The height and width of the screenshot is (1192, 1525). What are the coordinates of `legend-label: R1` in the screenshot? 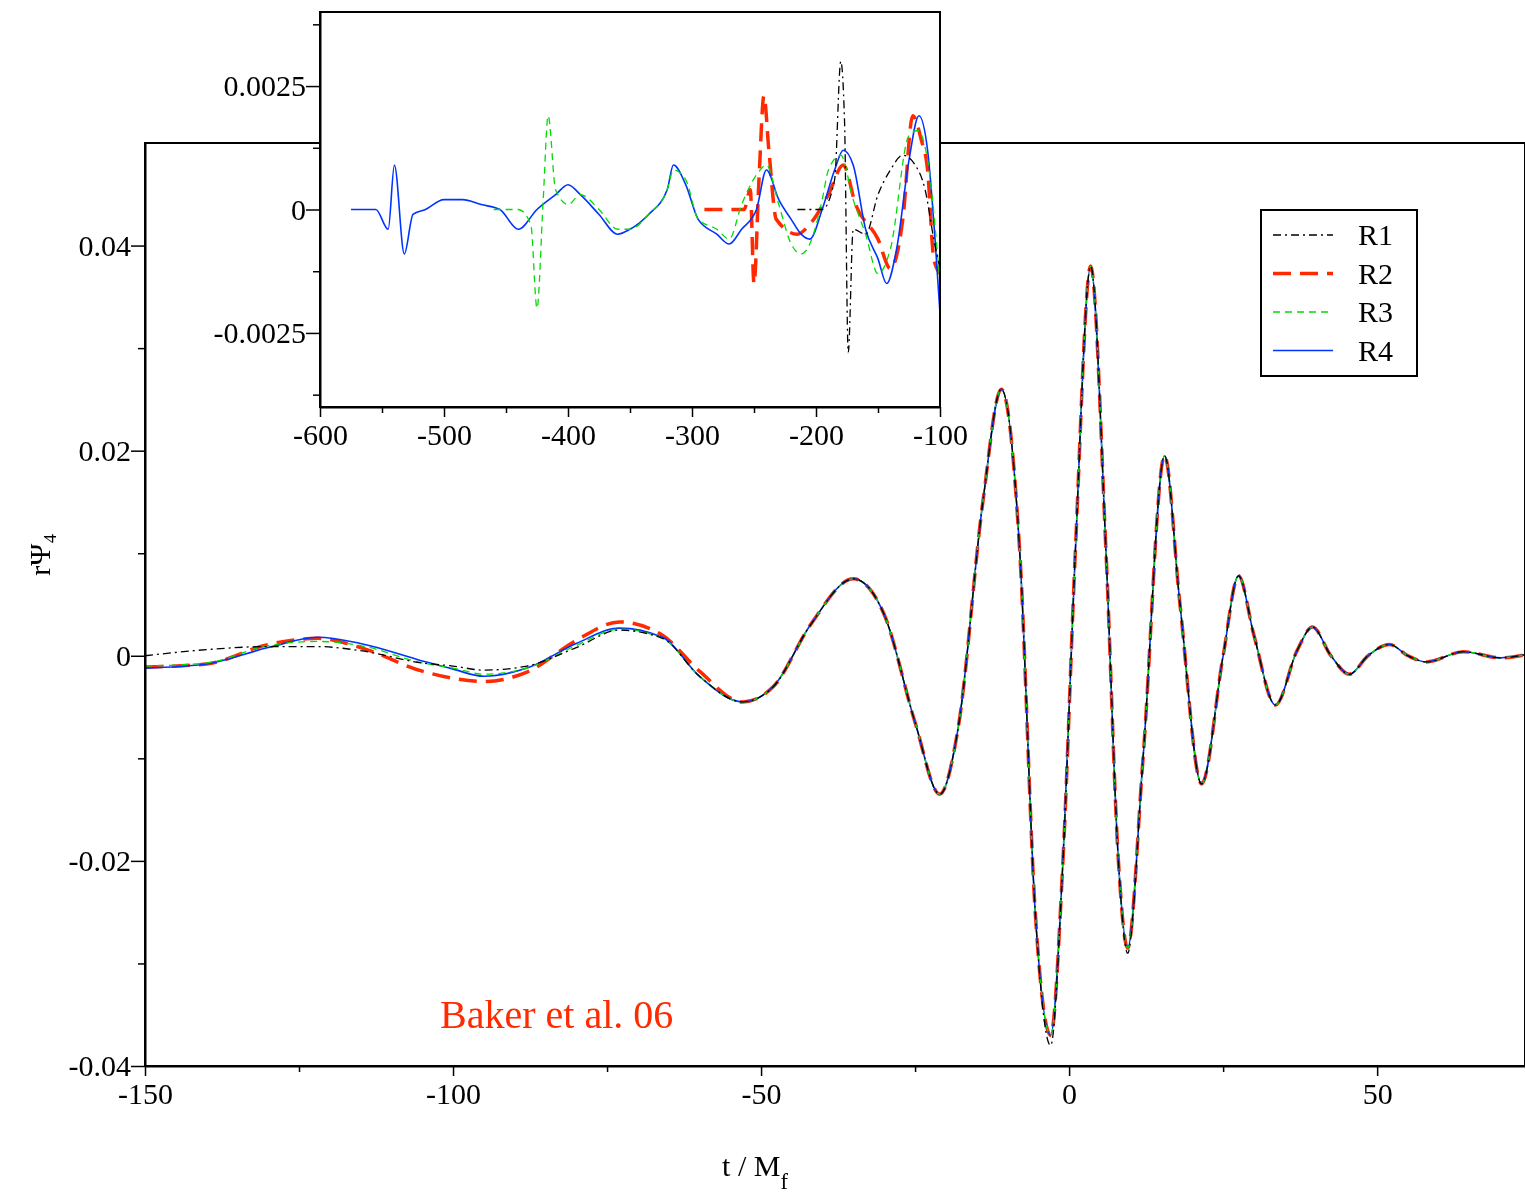 It's located at (1376, 234).